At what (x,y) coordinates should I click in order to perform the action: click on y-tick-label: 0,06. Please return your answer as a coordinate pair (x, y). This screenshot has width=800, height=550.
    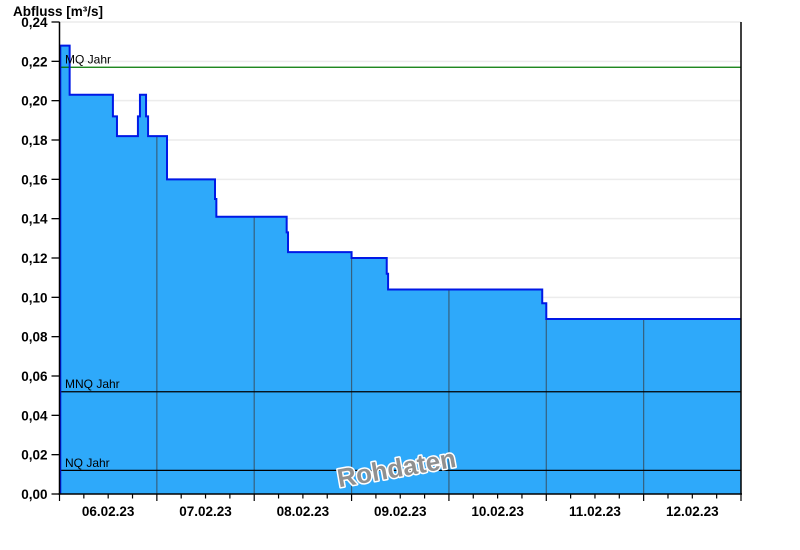
    Looking at the image, I should click on (34, 376).